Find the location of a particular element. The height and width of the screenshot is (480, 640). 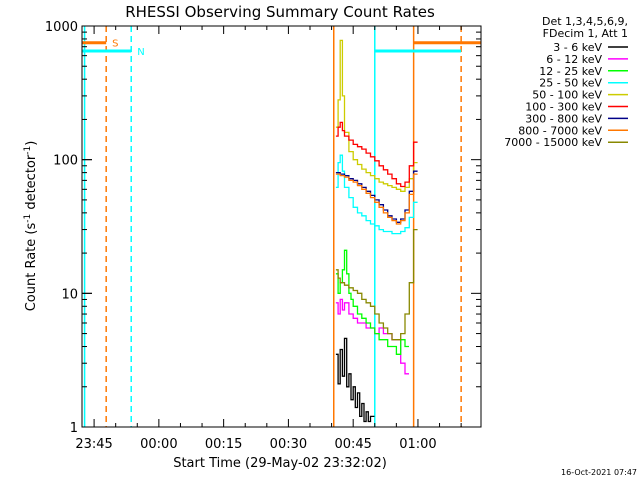

y-axis-label: Count Rate (s-1 detector-1) is located at coordinates (31, 226).